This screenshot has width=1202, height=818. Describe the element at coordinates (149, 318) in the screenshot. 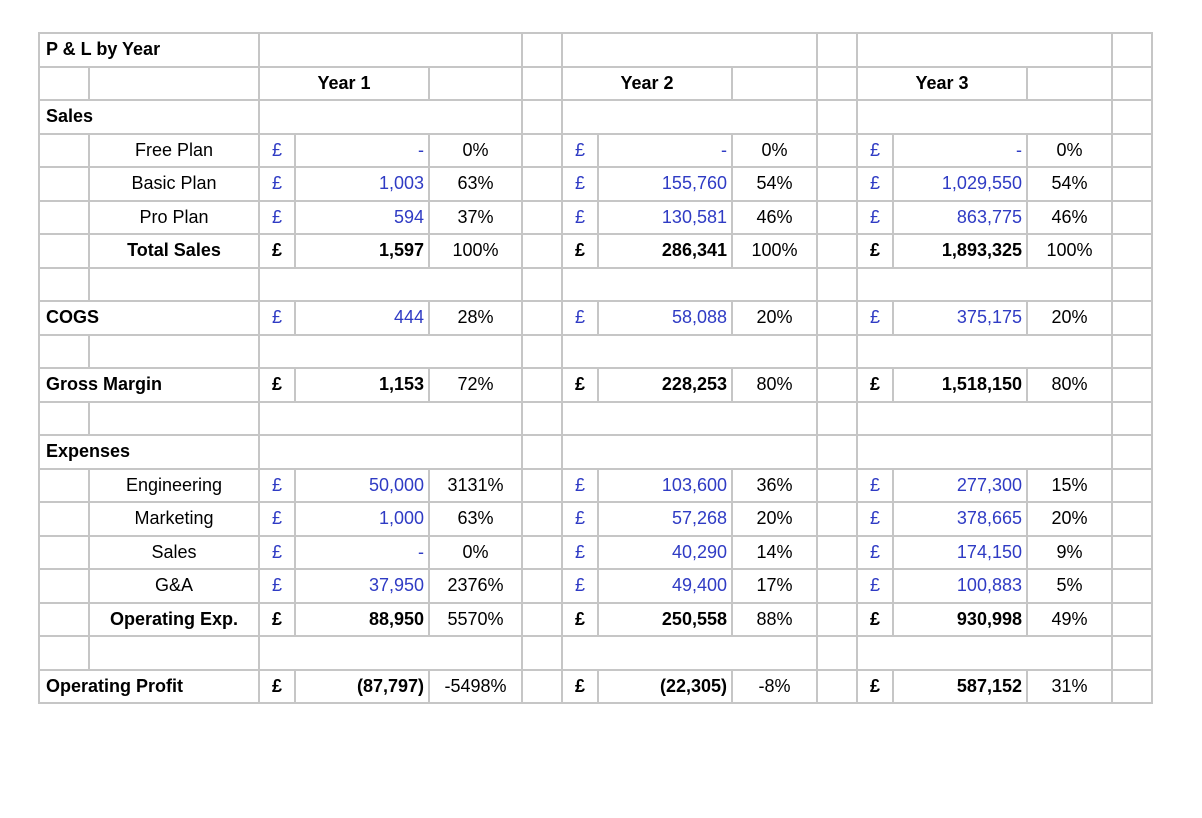

I see `row-label: COGS` at that location.